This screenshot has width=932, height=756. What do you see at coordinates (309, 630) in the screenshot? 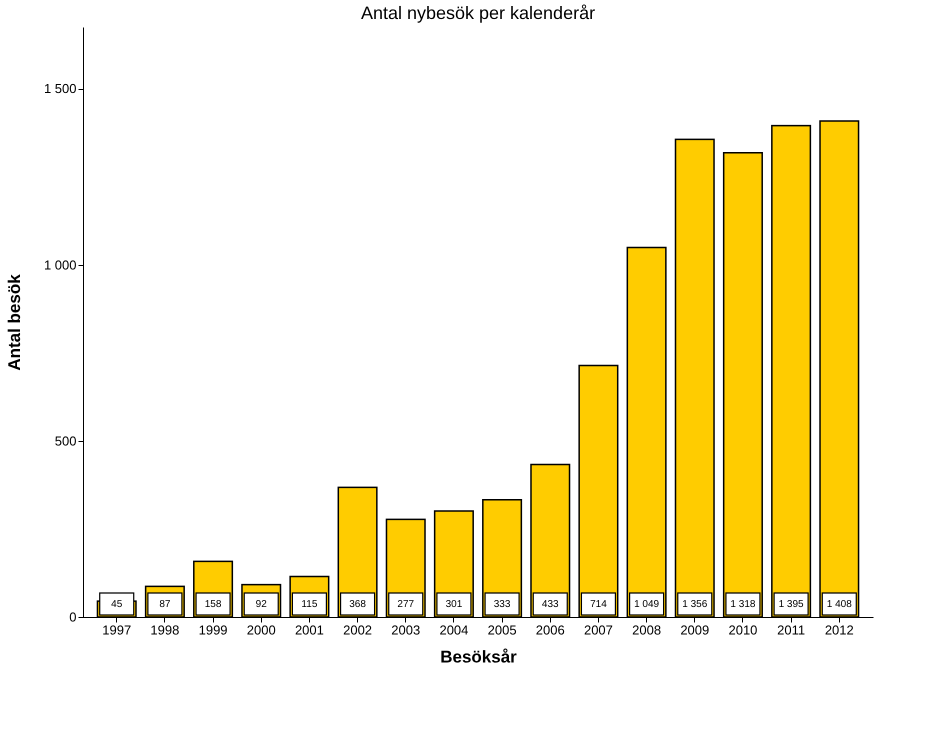
I see `x-tick-label: 2001` at bounding box center [309, 630].